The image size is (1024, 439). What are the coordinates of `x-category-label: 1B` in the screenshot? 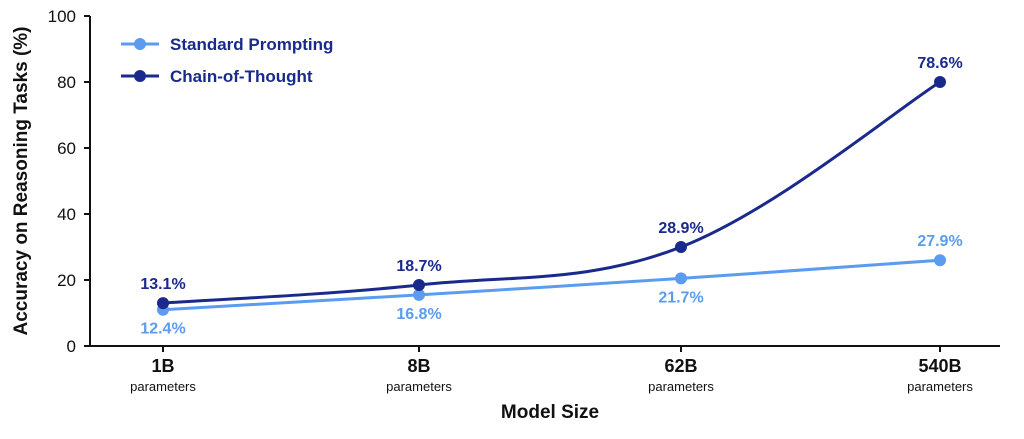 It's located at (162, 366).